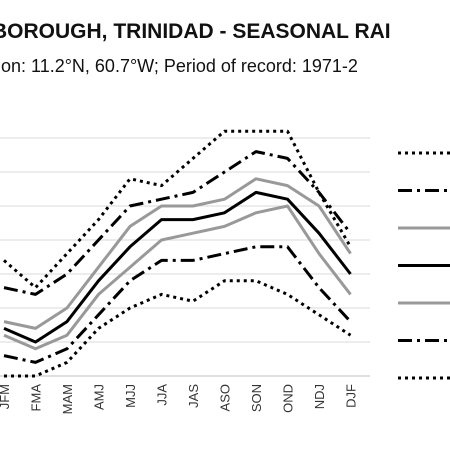  I want to click on x-tick-label: MAM, so click(67, 399).